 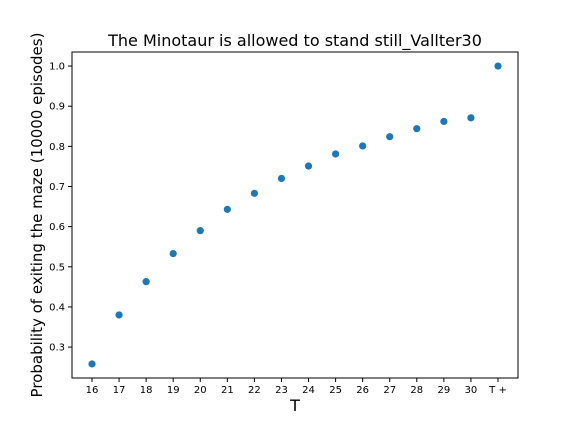 What do you see at coordinates (92, 390) in the screenshot?
I see `x-tick-label: 16` at bounding box center [92, 390].